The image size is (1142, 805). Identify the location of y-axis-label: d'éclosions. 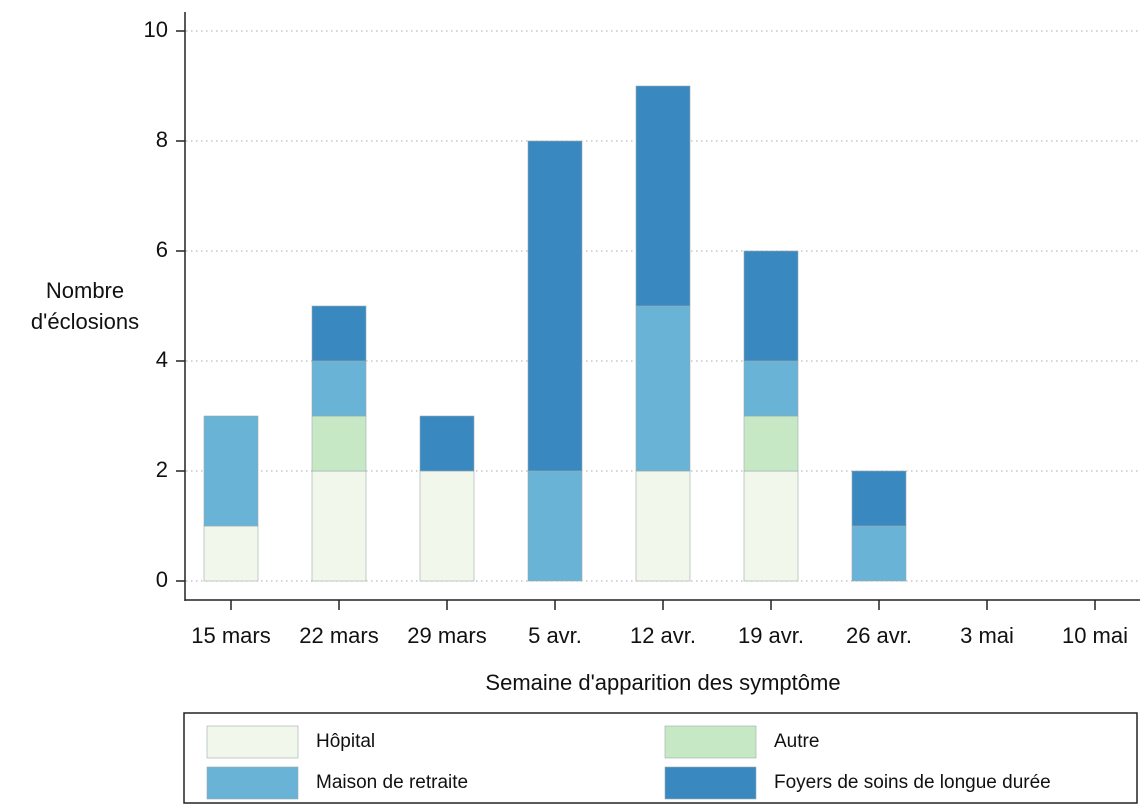
(85, 321).